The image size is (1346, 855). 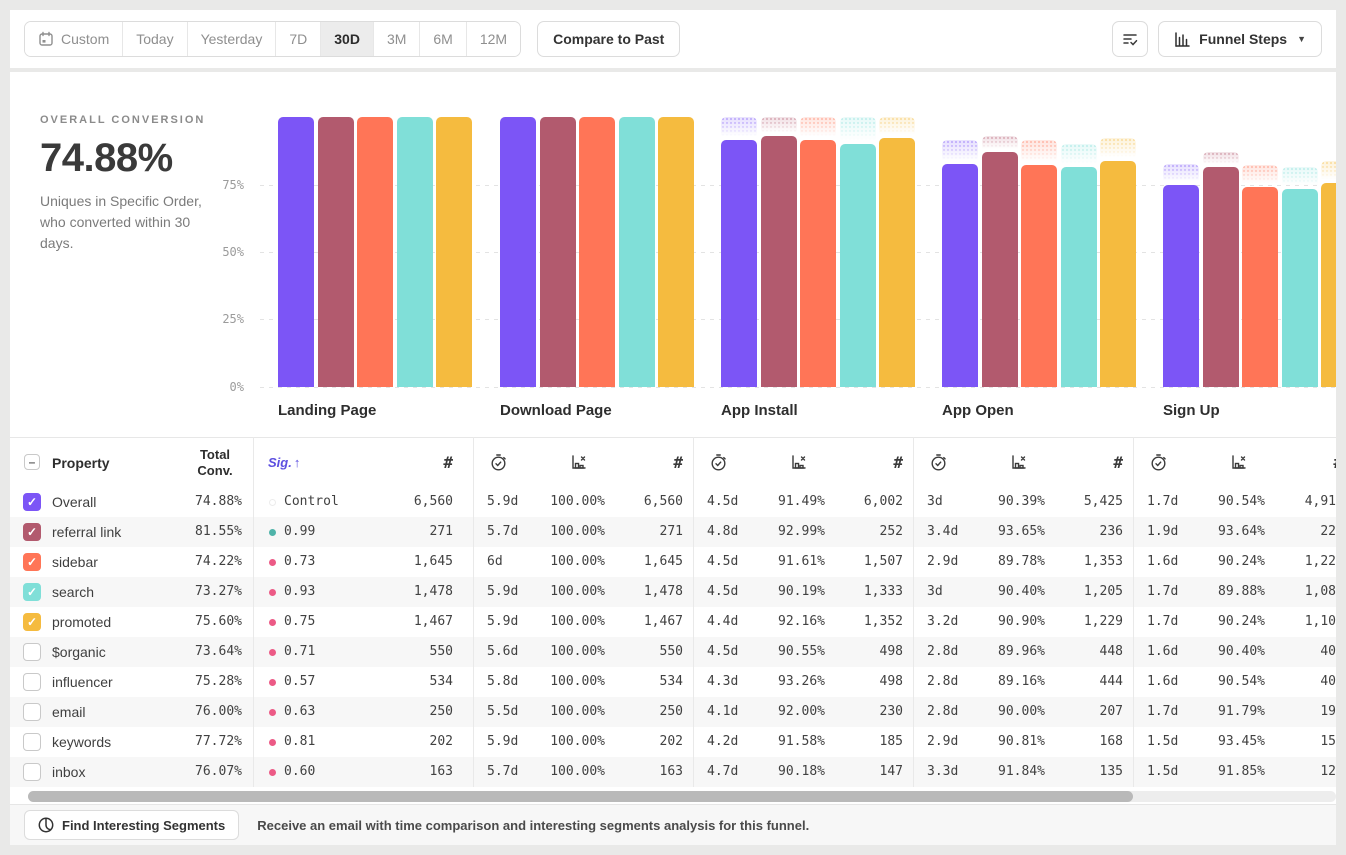 What do you see at coordinates (32, 592) in the screenshot?
I see `row-checkbox-search: ✓` at bounding box center [32, 592].